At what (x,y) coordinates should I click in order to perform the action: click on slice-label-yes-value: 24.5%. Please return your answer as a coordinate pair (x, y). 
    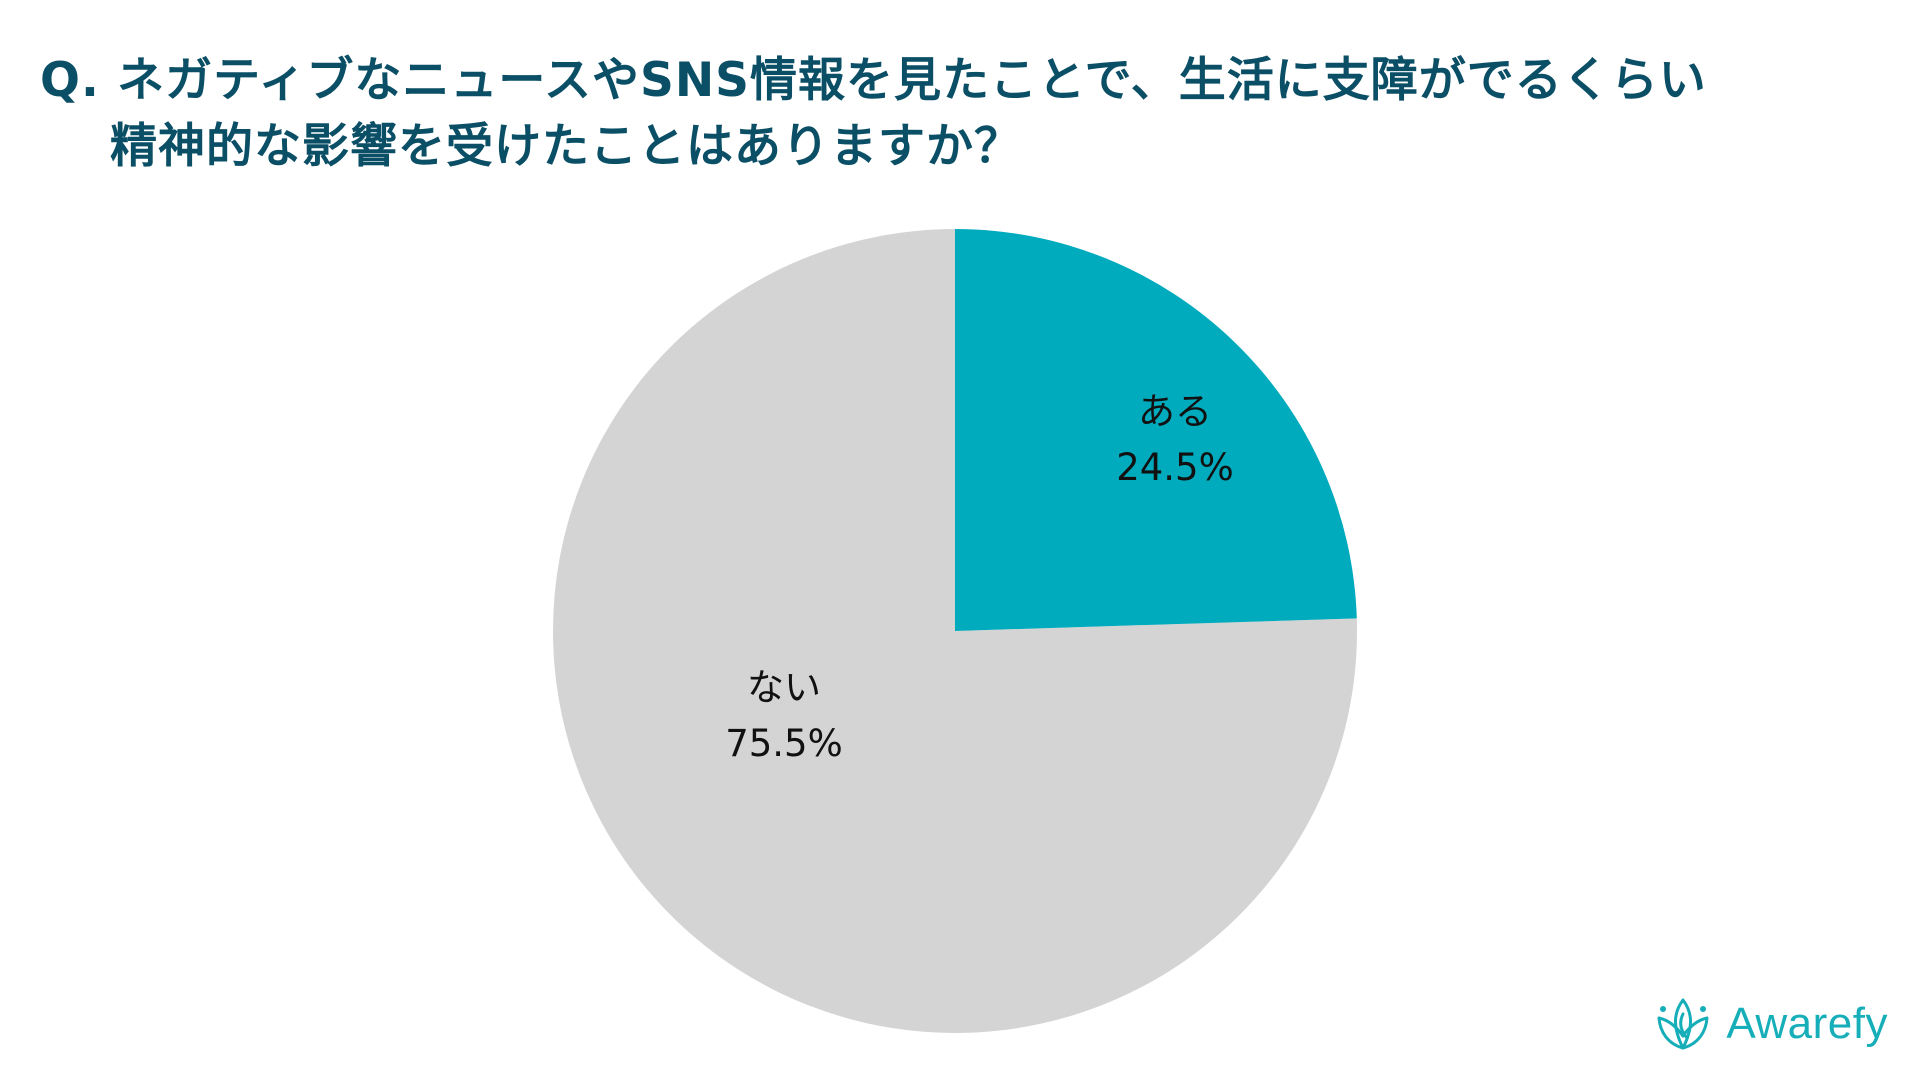
    Looking at the image, I should click on (1175, 467).